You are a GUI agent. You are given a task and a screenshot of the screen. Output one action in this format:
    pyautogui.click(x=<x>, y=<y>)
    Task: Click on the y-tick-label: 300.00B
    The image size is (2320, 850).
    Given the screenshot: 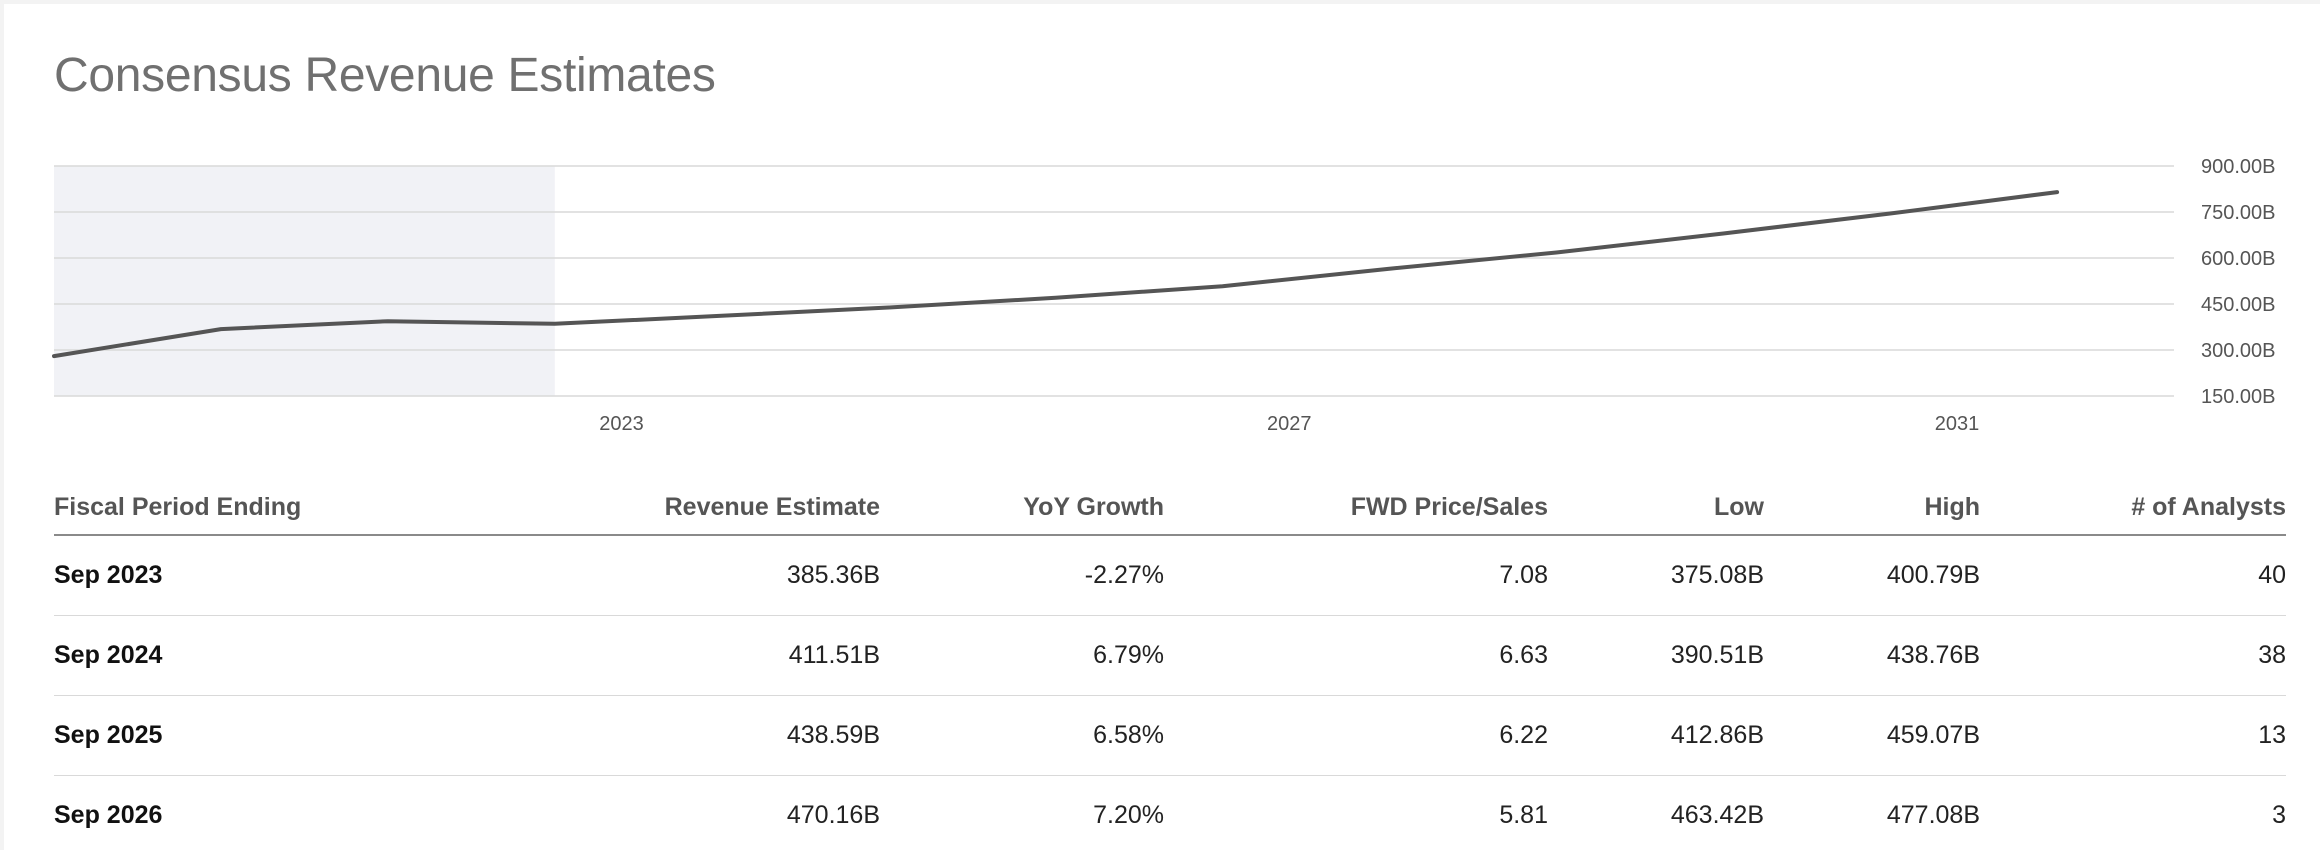 What is the action you would take?
    pyautogui.click(x=2238, y=351)
    